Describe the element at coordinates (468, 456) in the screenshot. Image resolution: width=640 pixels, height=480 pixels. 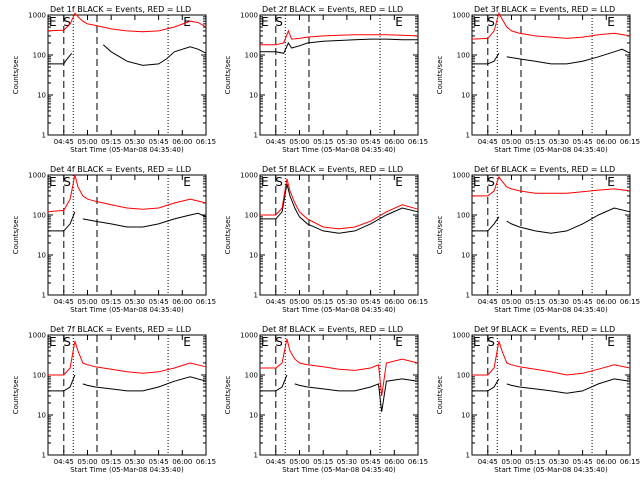
I see `panel-9-ytick-label: 1` at that location.